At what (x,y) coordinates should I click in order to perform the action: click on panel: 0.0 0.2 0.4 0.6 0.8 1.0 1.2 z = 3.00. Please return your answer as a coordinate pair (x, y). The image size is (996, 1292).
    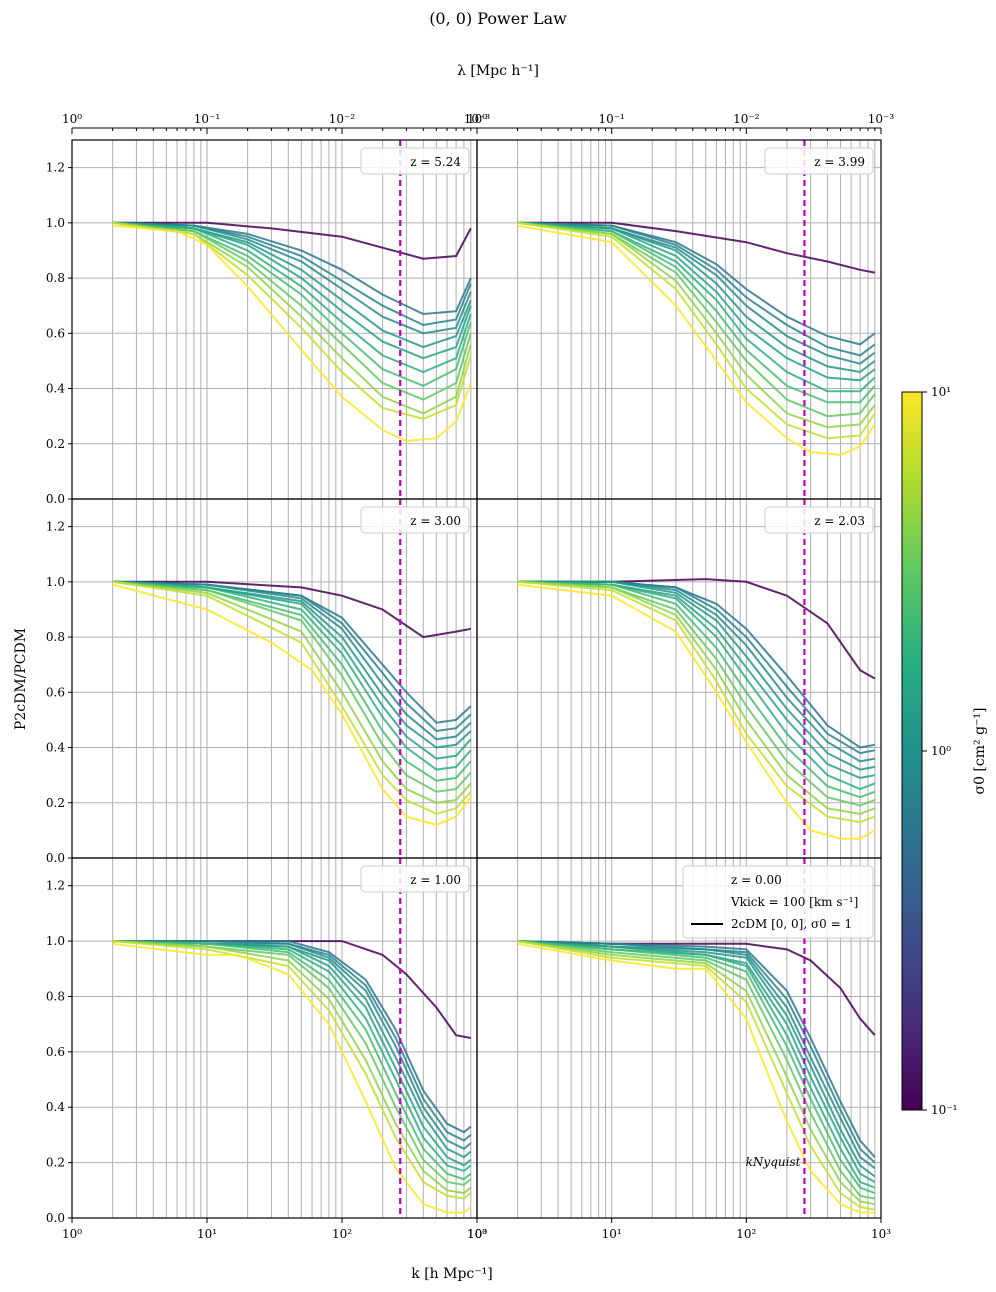
    Looking at the image, I should click on (262, 681).